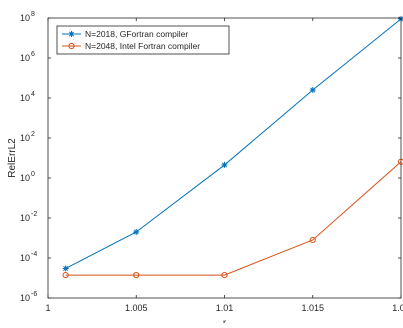 This screenshot has width=403, height=328. Describe the element at coordinates (33, 94) in the screenshot. I see `y-tick-exponent: 4` at that location.